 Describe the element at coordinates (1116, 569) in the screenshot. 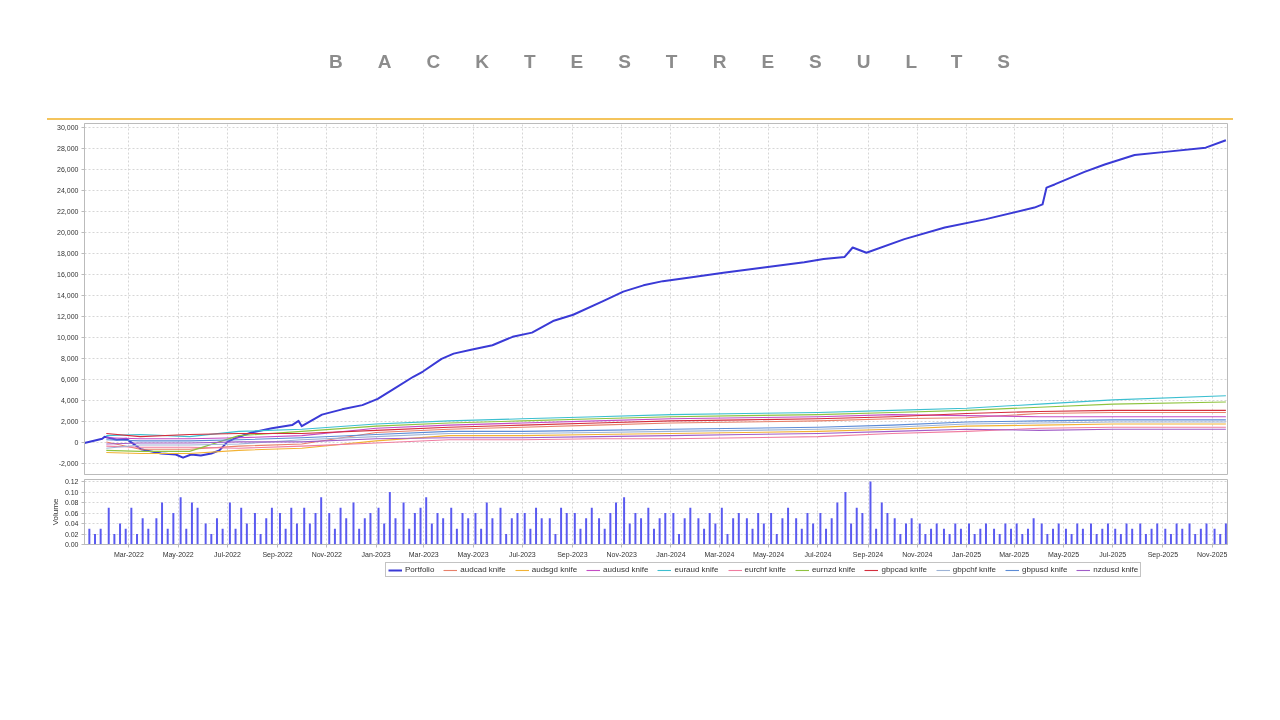

I see `legend-label: nzdusd knife` at that location.